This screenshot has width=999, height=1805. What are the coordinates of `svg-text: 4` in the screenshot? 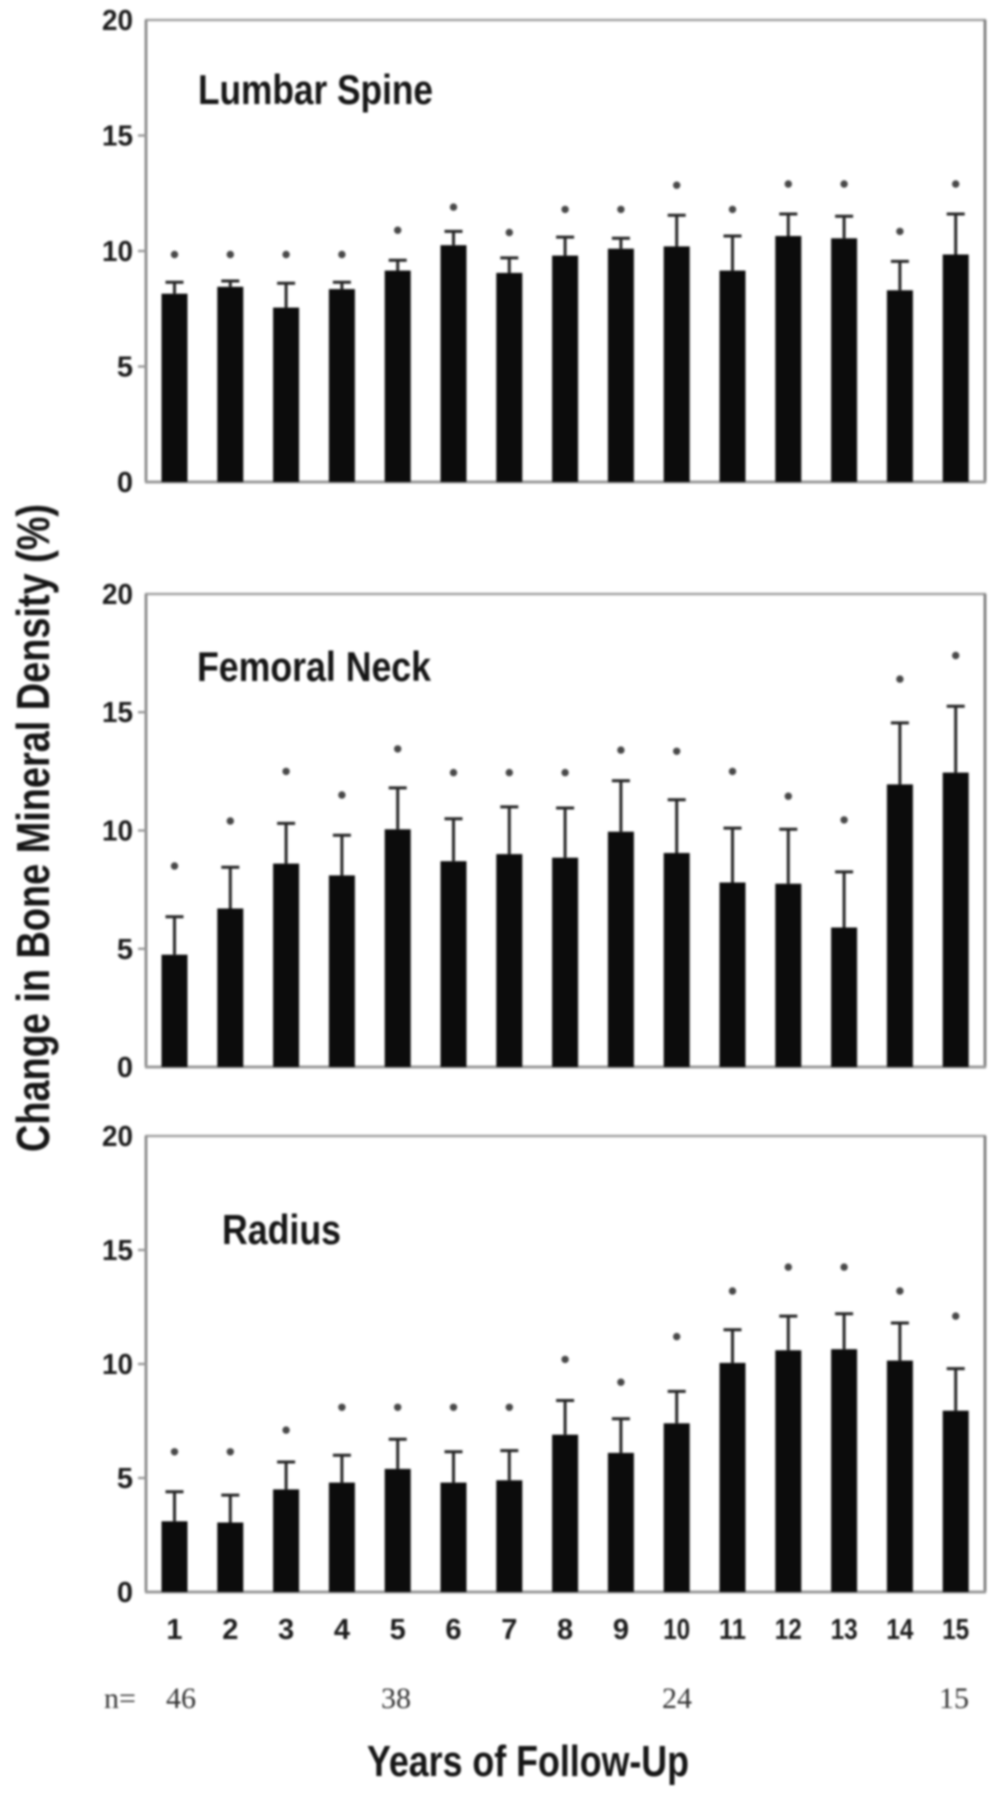 It's located at (342, 1630).